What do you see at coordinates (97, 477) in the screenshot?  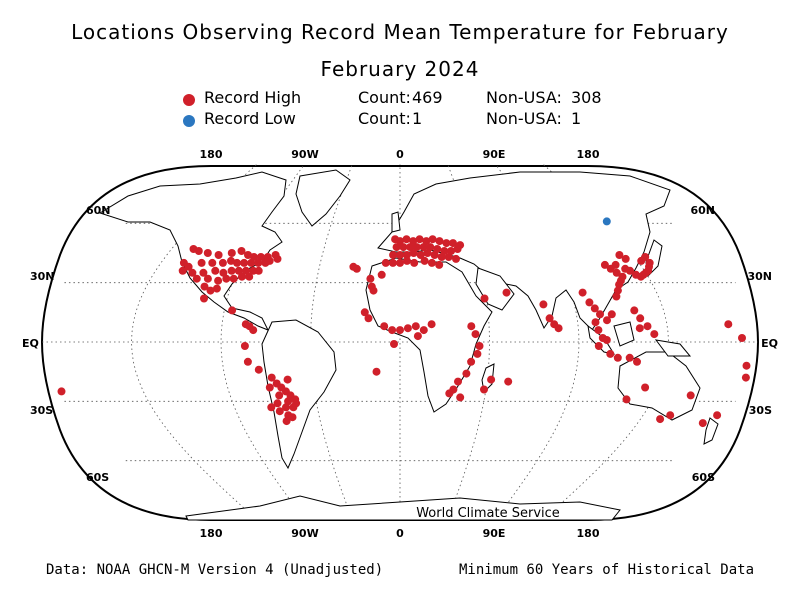 I see `left-lat-label: 60S` at bounding box center [97, 477].